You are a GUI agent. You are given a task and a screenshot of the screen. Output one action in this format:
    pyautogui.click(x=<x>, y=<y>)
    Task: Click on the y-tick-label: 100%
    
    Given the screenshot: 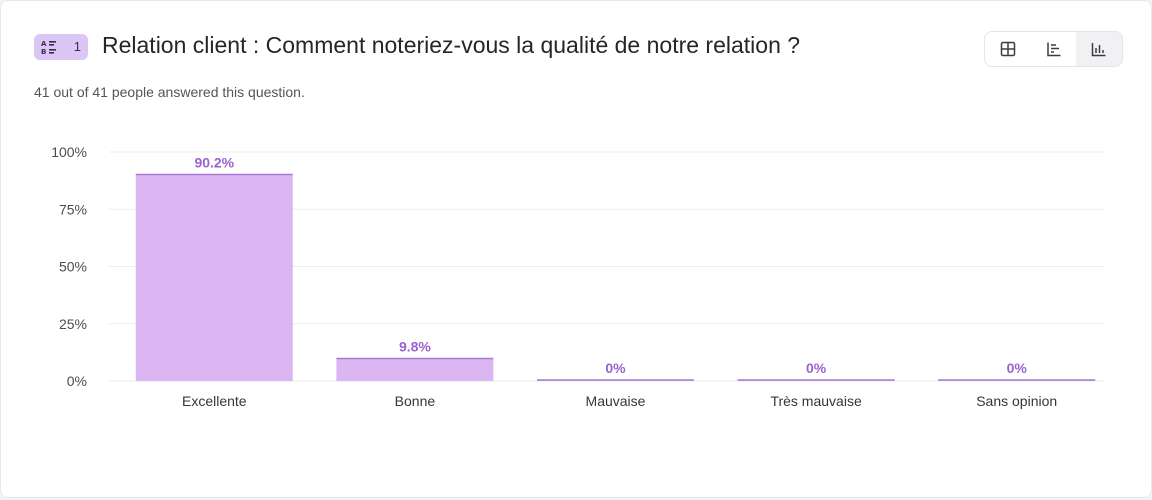 What is the action you would take?
    pyautogui.click(x=69, y=152)
    